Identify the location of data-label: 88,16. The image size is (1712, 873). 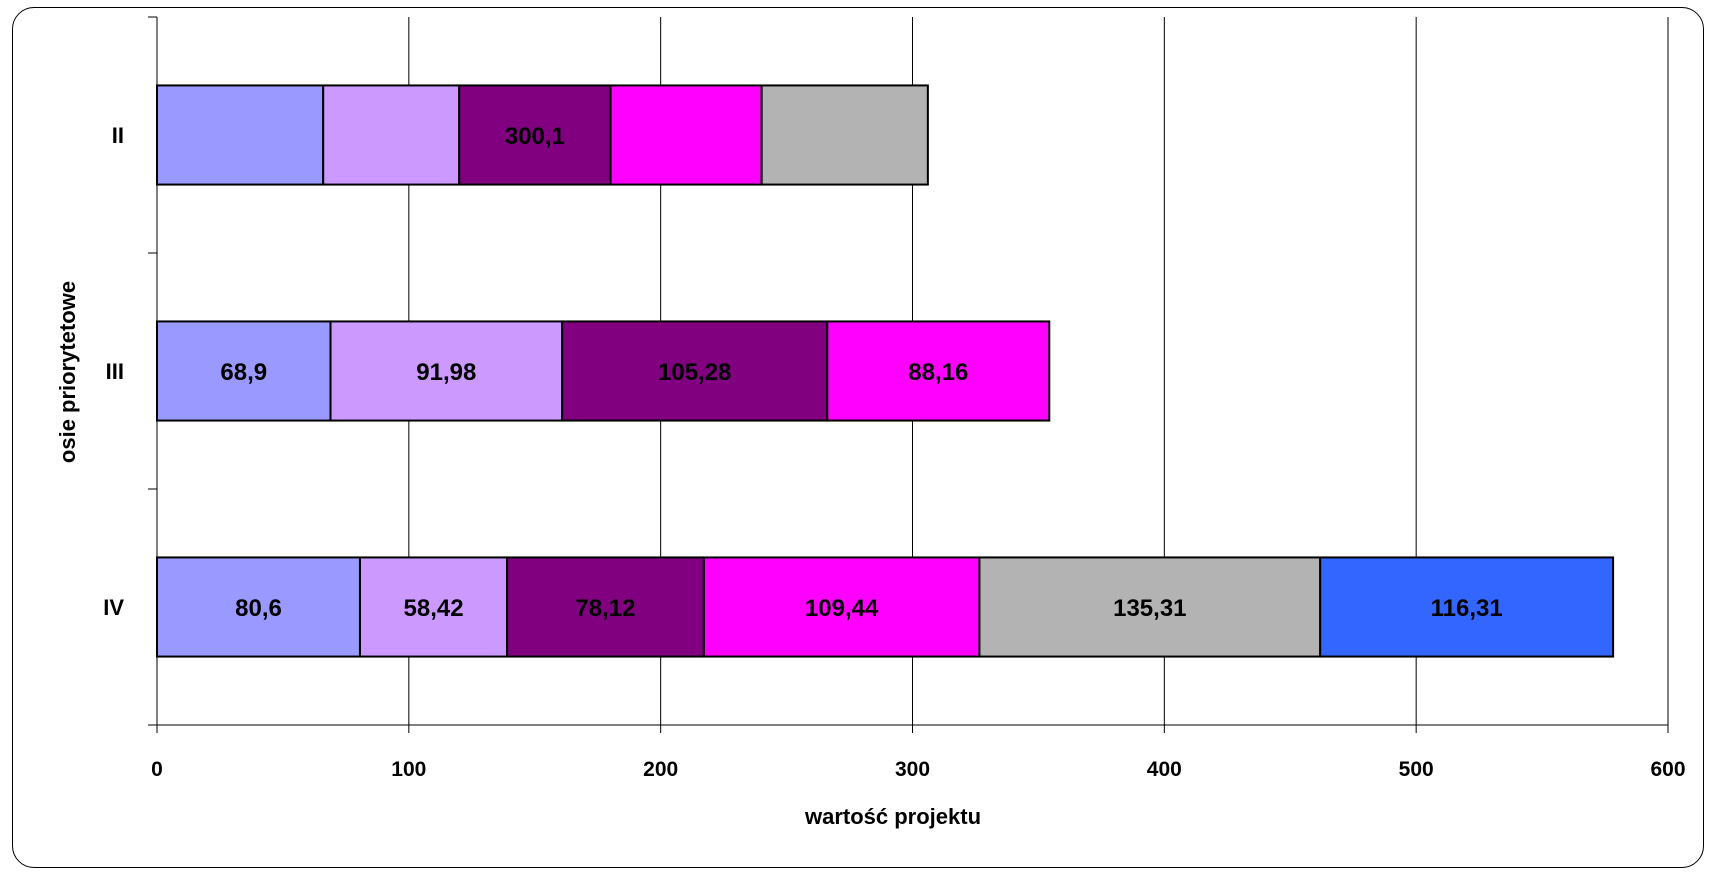
(938, 372).